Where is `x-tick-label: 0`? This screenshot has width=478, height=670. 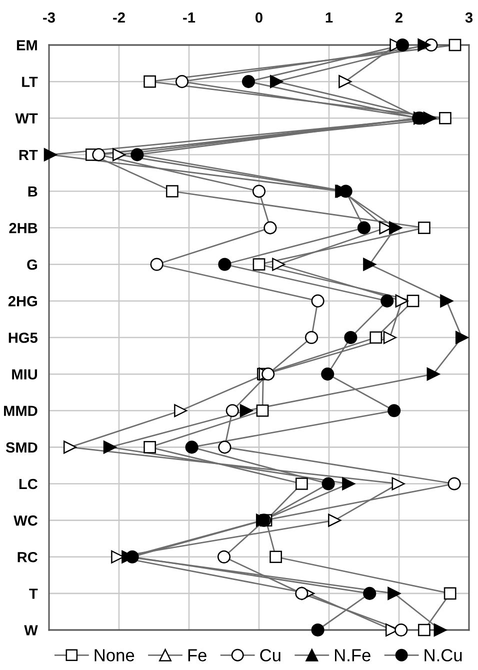
x-tick-label: 0 is located at coordinates (259, 17).